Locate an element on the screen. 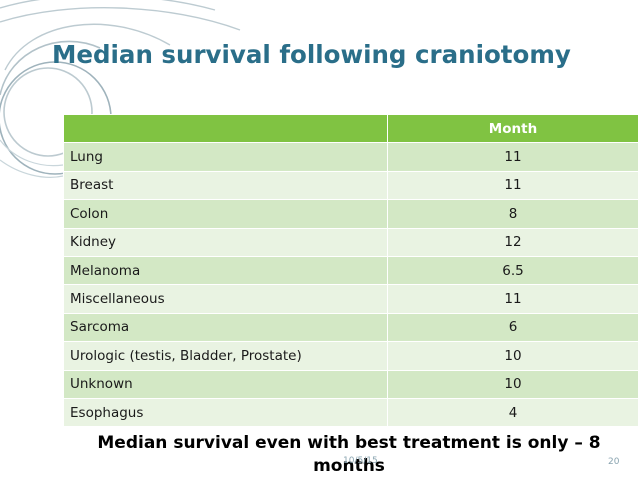 The image size is (638, 479). row-value: 6 is located at coordinates (512, 327).